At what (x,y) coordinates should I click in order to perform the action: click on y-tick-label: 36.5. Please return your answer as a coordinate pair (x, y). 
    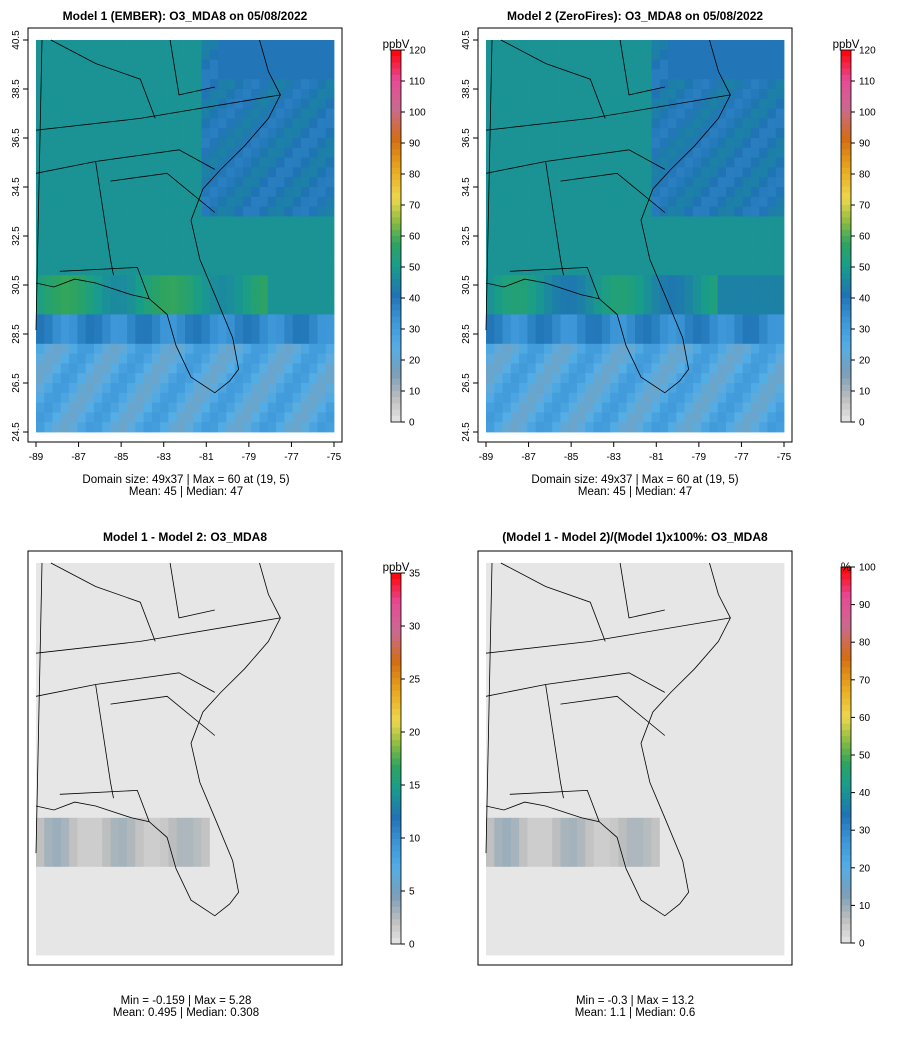
    Looking at the image, I should click on (16, 138).